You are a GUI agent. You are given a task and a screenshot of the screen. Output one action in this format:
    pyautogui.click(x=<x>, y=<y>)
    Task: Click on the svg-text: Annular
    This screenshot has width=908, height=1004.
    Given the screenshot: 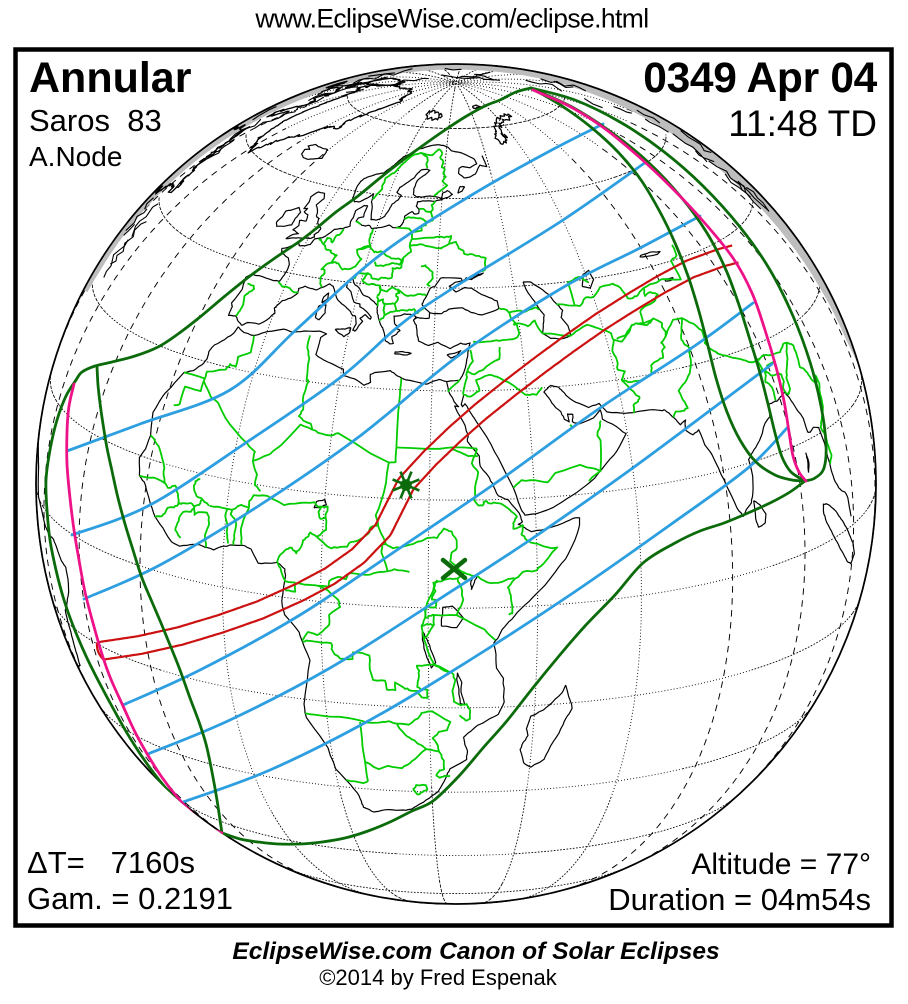 What is the action you would take?
    pyautogui.click(x=110, y=78)
    